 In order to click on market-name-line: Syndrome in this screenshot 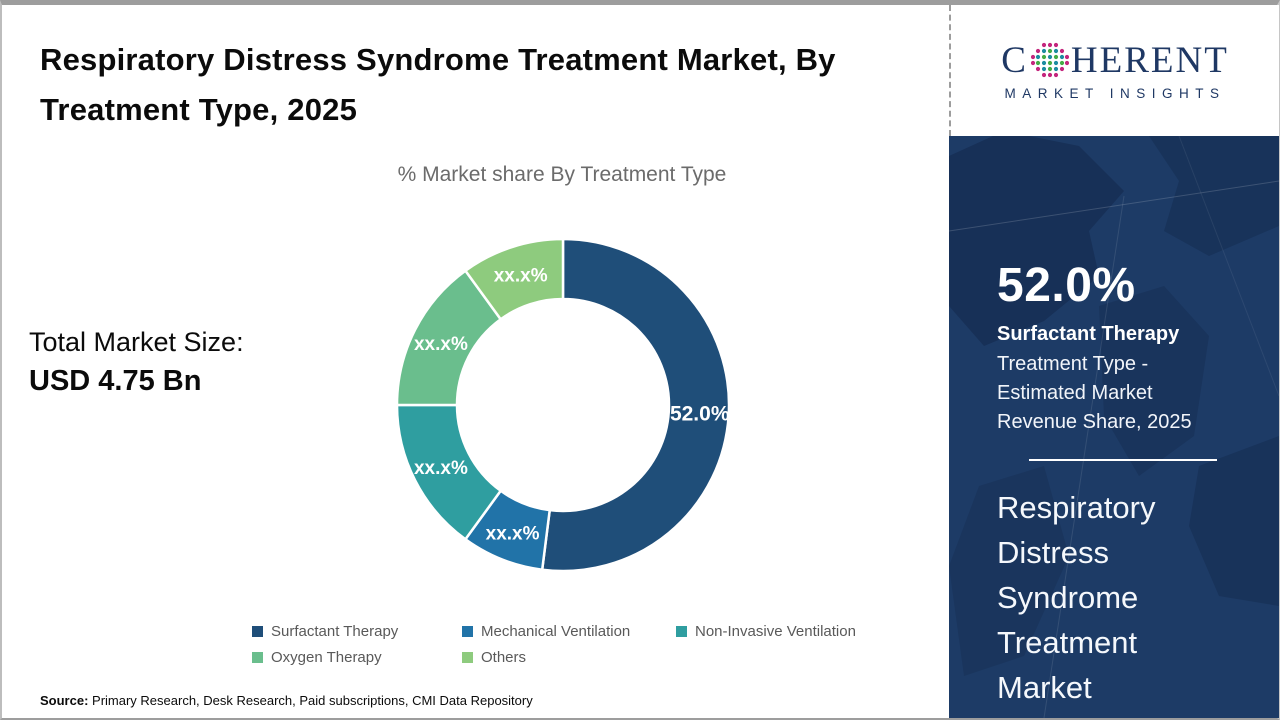, I will do `click(1068, 597)`.